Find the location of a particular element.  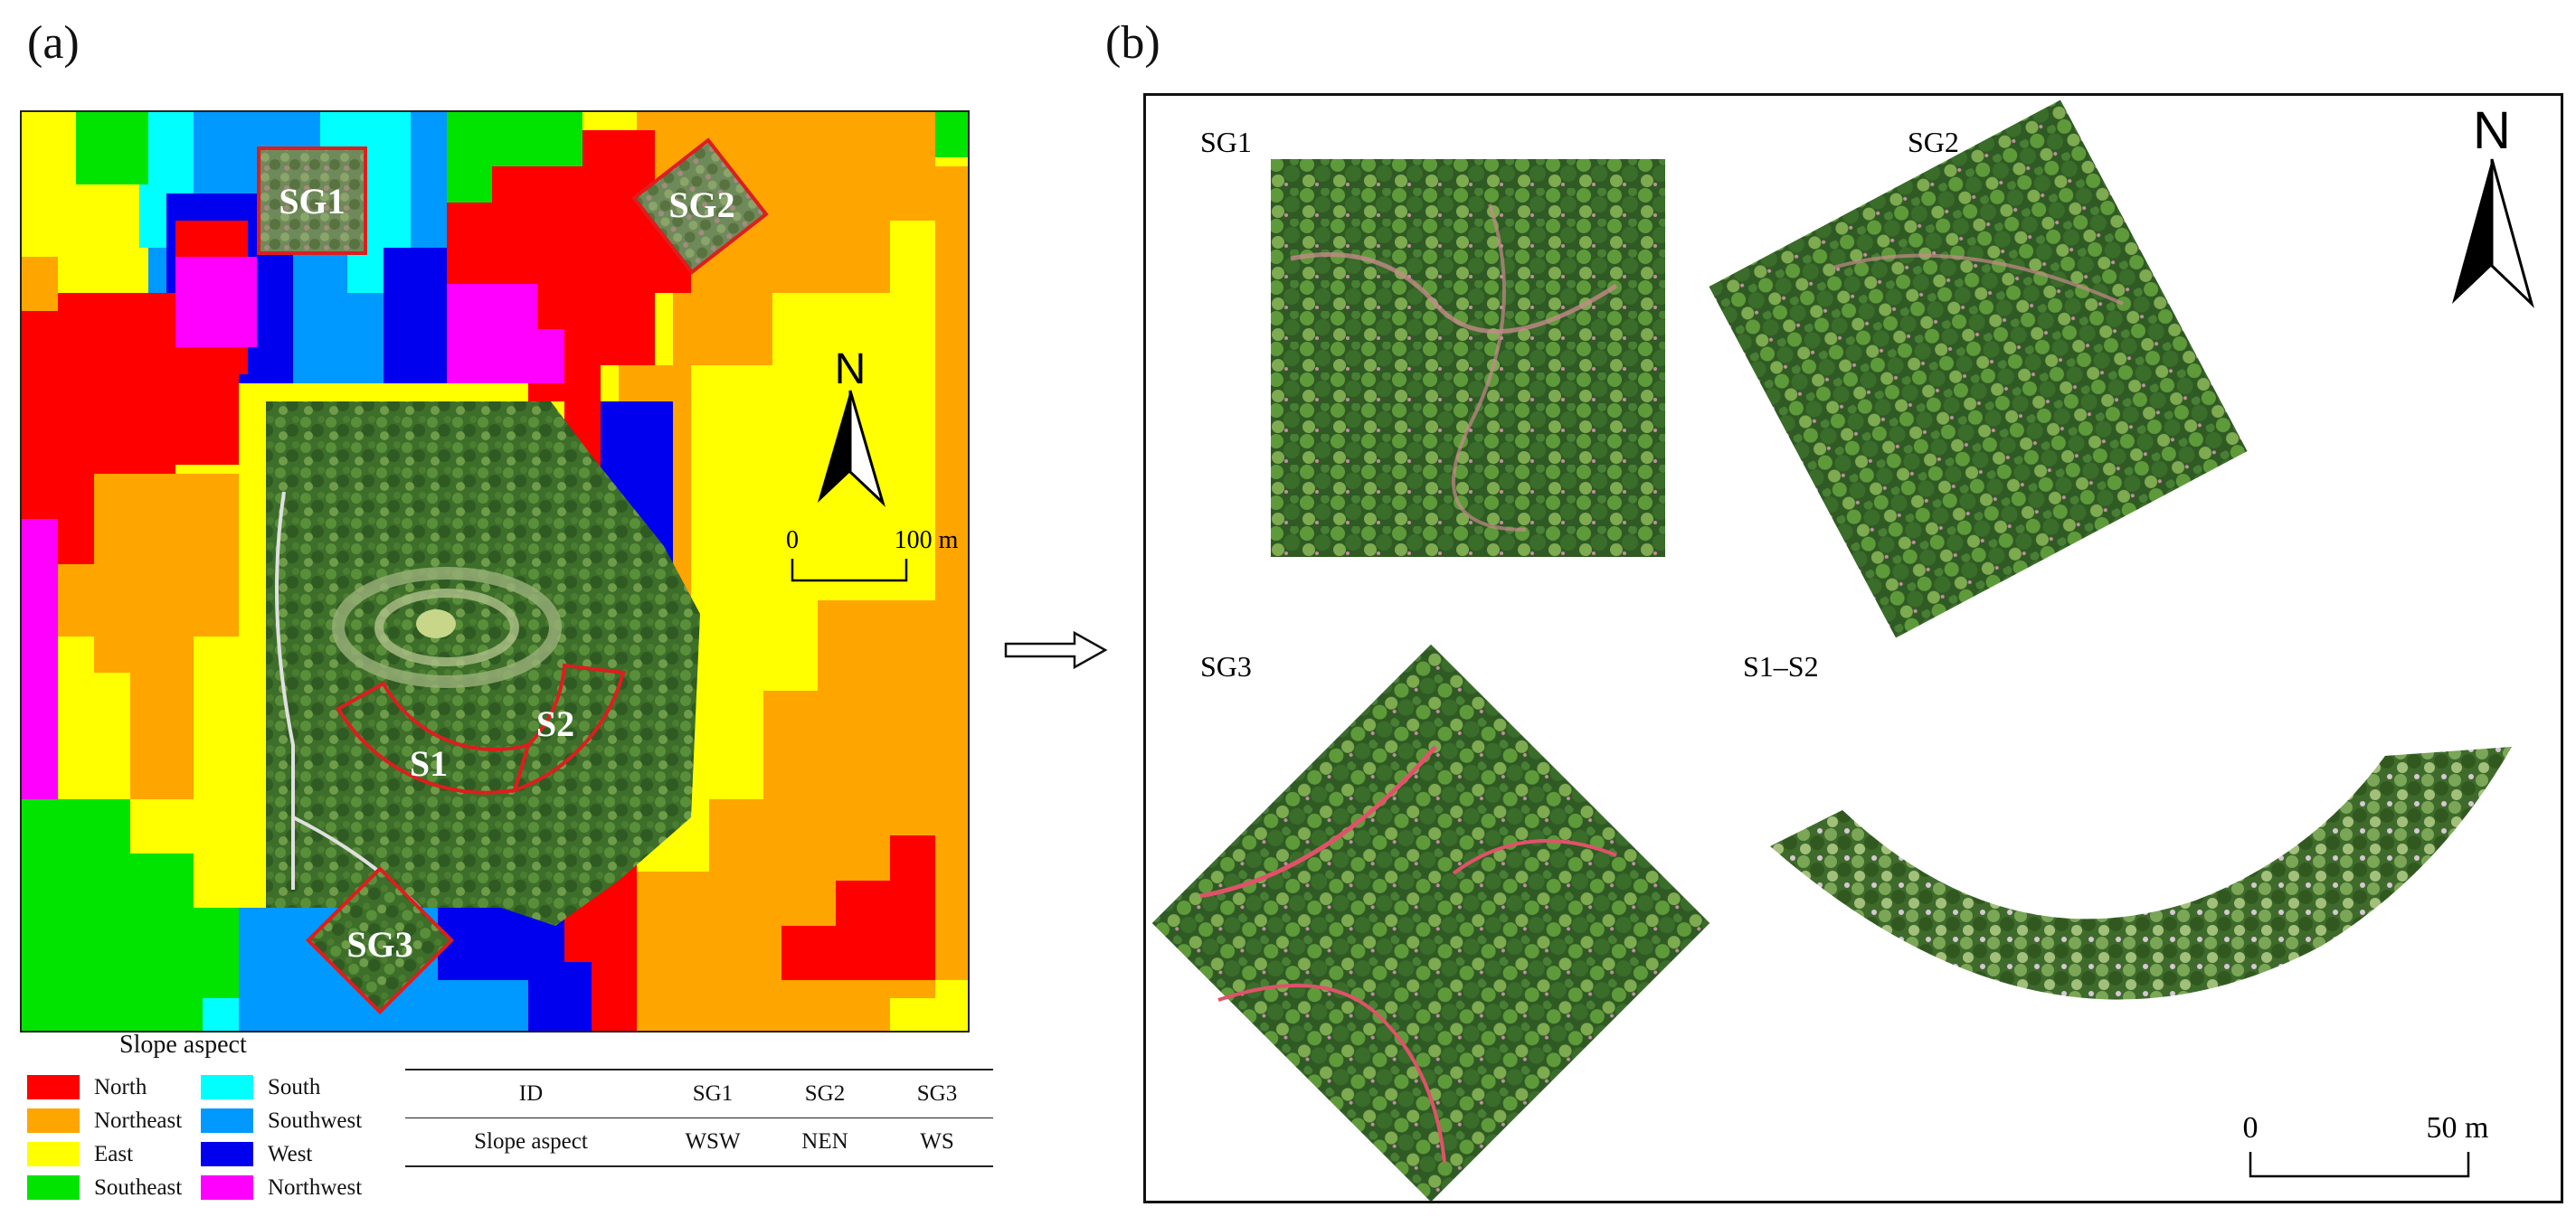

legend-item-northwest: Northwest is located at coordinates (281, 1187).